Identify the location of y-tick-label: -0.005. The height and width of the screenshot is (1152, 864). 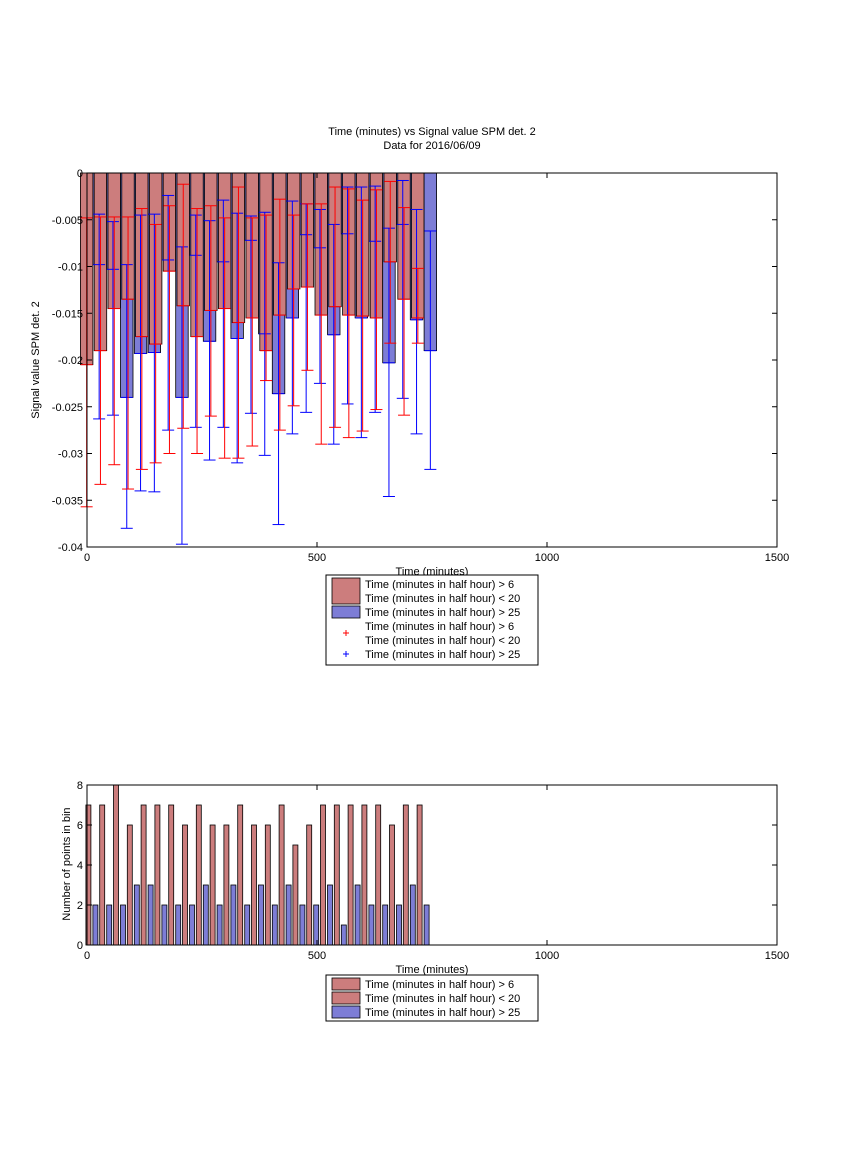
(67, 221).